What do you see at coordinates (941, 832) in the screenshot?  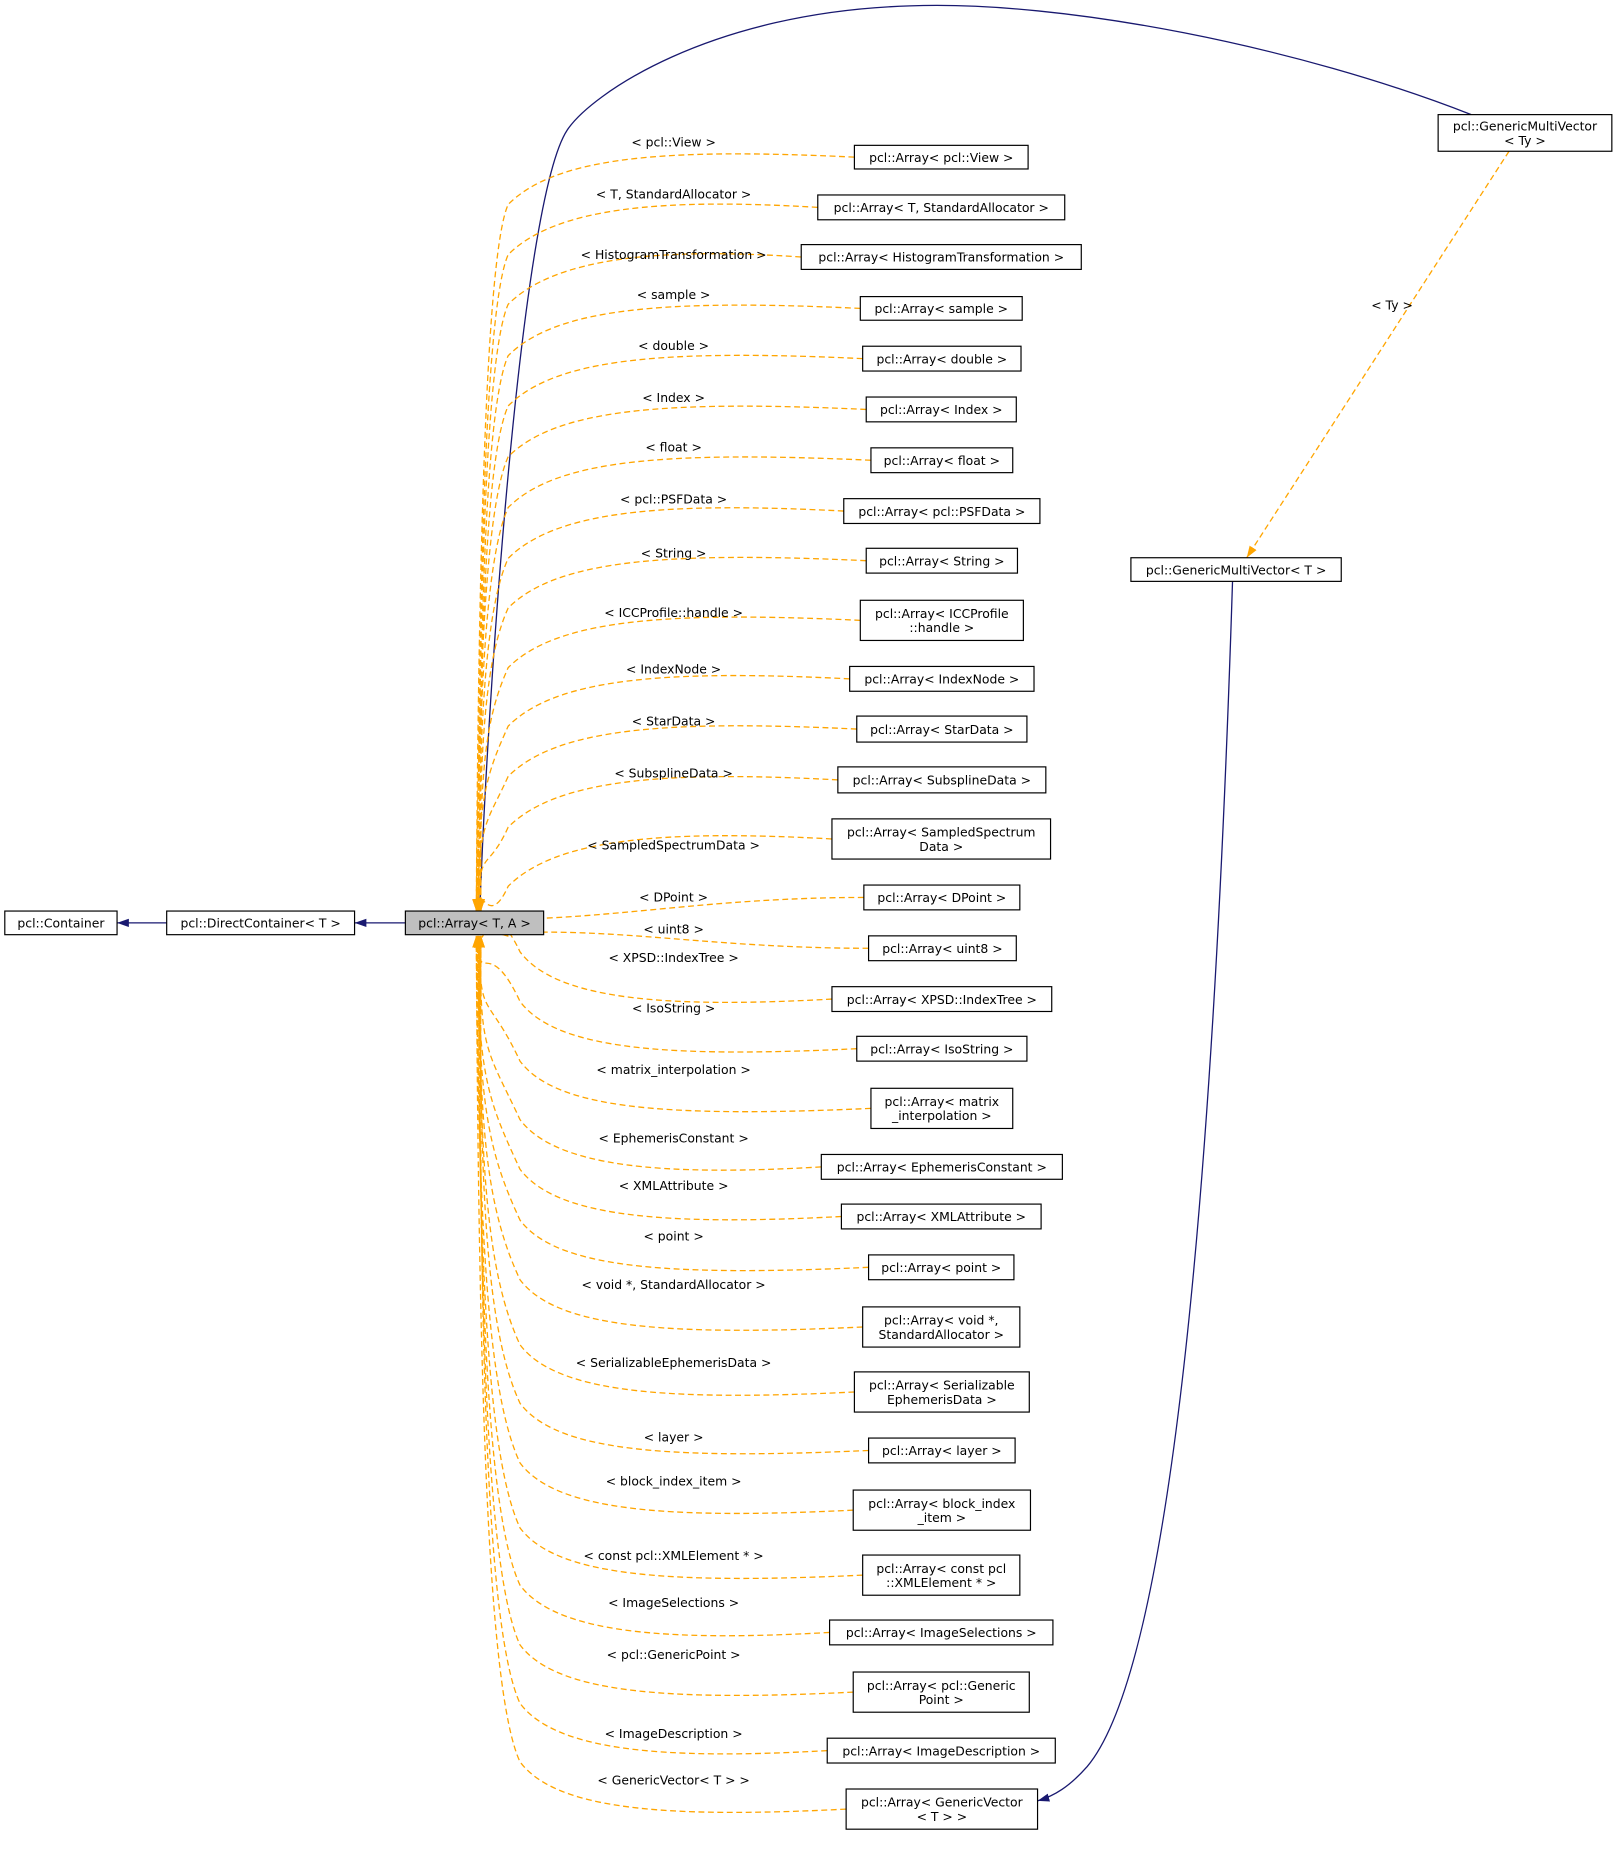 I see `node-label: pcl::Array< SampledSpectrum` at bounding box center [941, 832].